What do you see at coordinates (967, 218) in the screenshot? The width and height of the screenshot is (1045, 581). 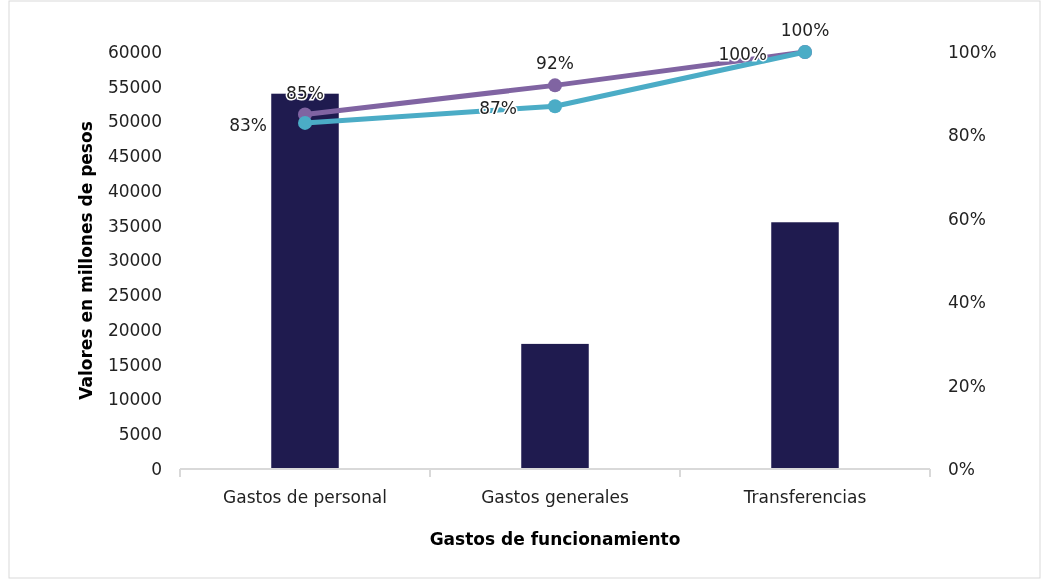 I see `y2-tick-label: 60%` at bounding box center [967, 218].